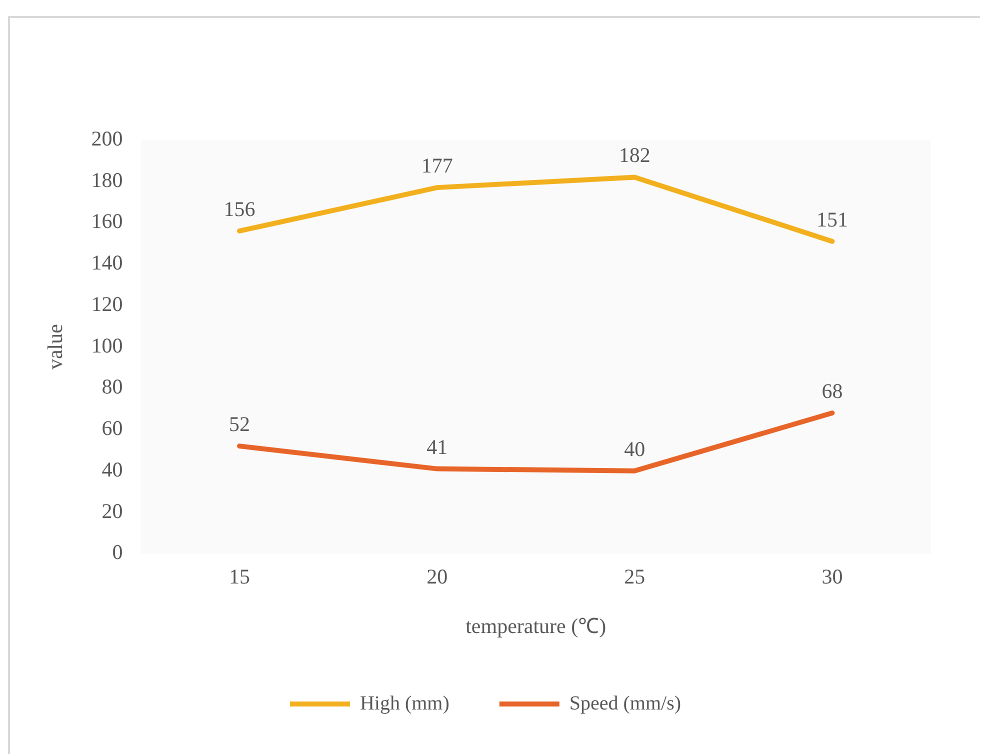  I want to click on x-tick-label: 30, so click(832, 576).